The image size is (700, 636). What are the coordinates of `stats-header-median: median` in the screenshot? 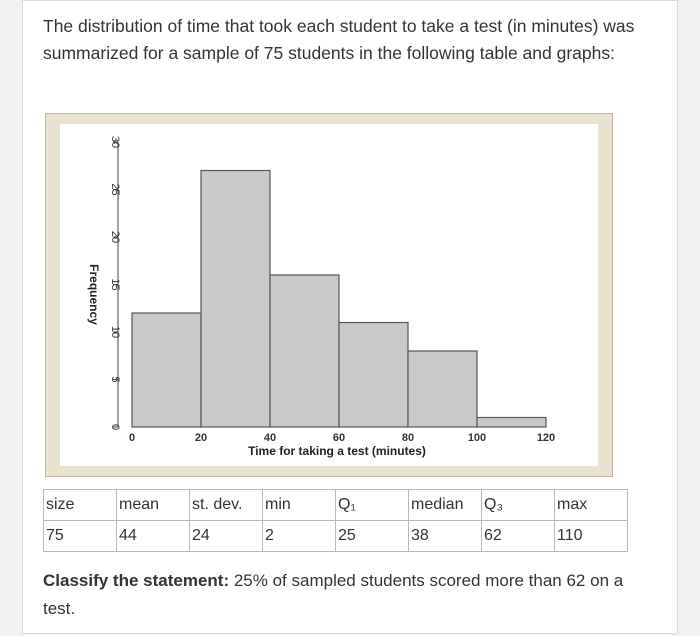 It's located at (445, 505).